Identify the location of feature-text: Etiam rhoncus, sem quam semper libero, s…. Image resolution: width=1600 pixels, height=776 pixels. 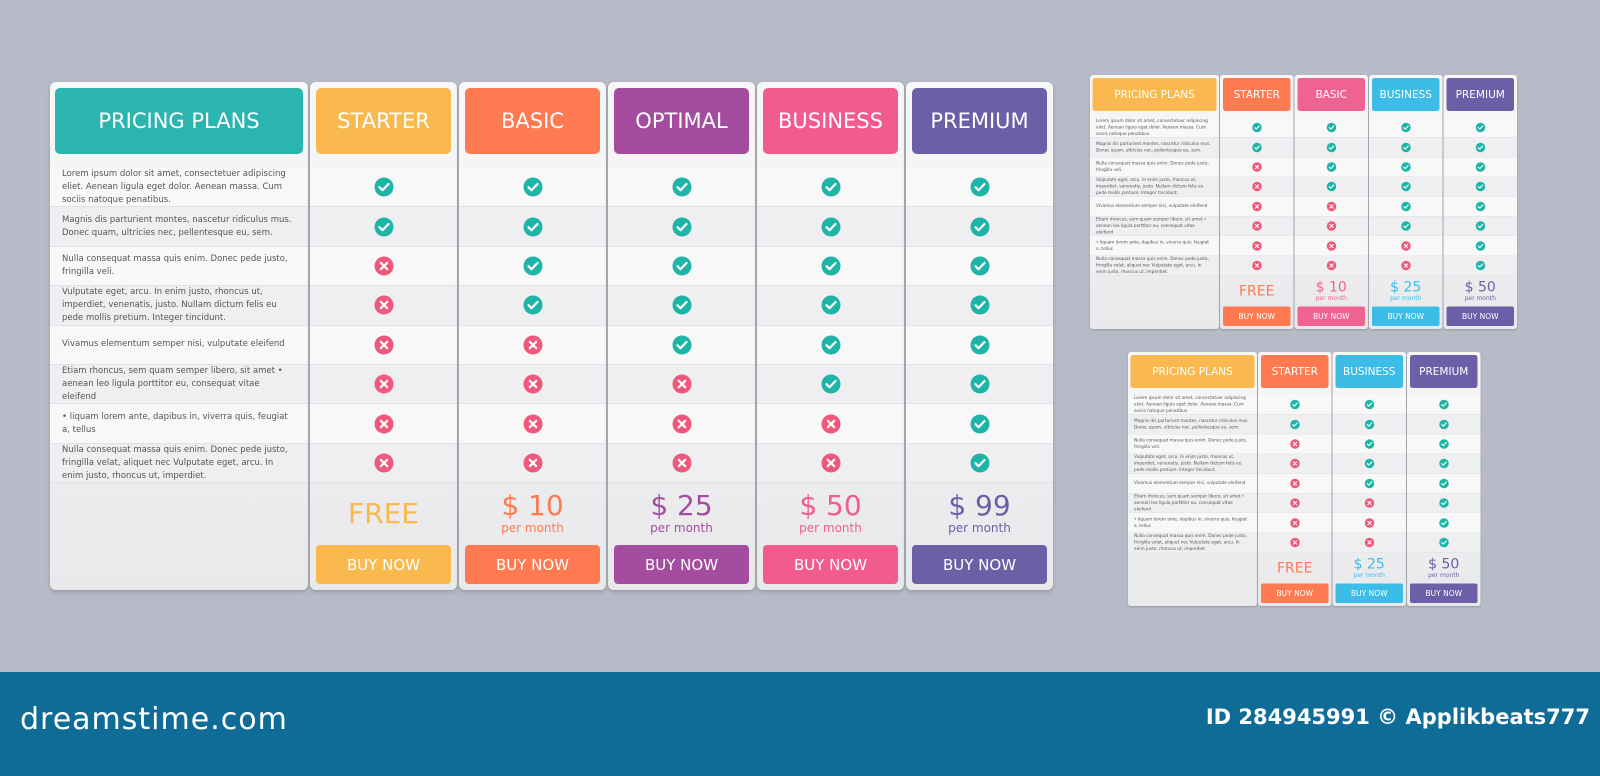
(1192, 503).